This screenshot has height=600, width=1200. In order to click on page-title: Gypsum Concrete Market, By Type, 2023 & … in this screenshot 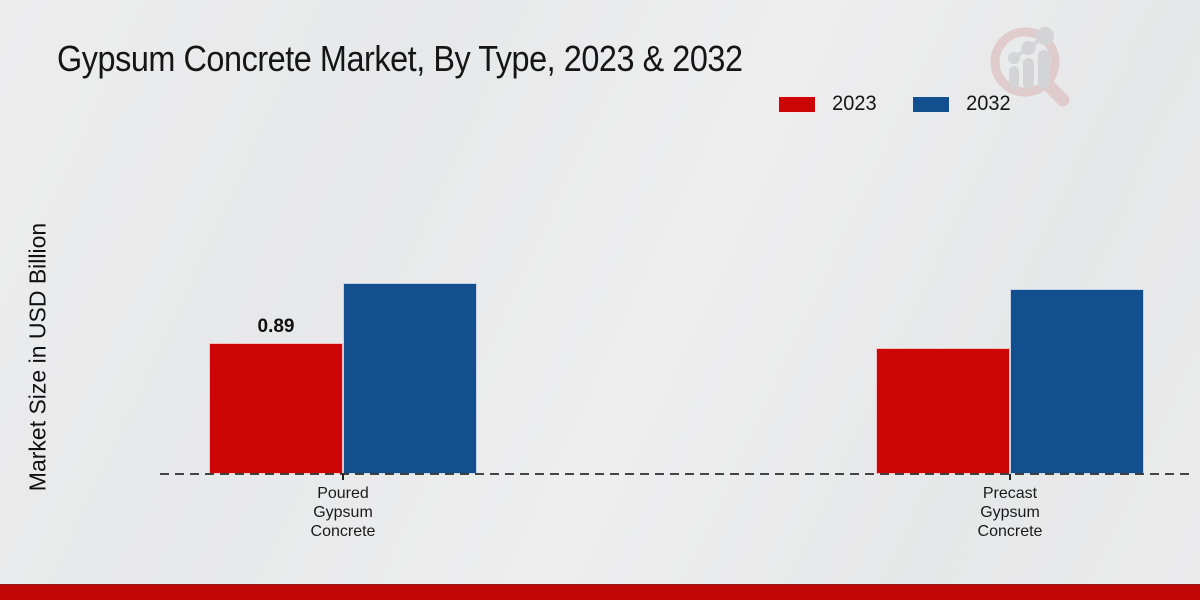, I will do `click(400, 58)`.